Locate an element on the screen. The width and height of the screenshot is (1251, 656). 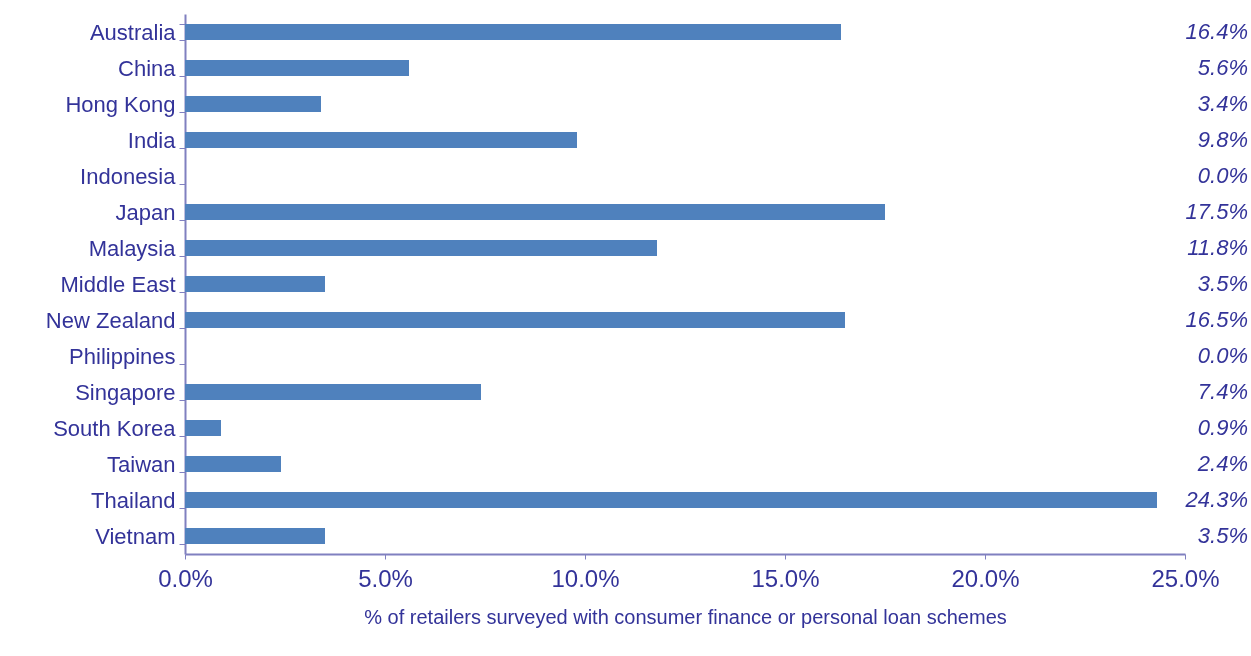
y-tick-label: Middle East is located at coordinates (118, 284).